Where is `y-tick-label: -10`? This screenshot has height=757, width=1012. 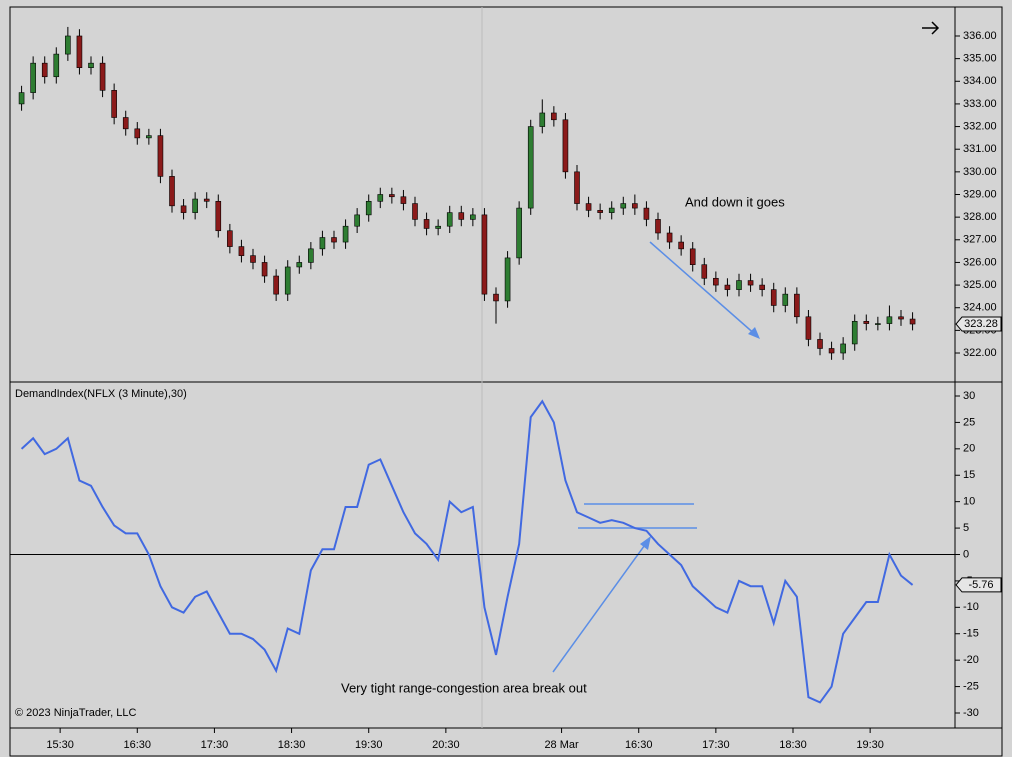
y-tick-label: -10 is located at coordinates (971, 607).